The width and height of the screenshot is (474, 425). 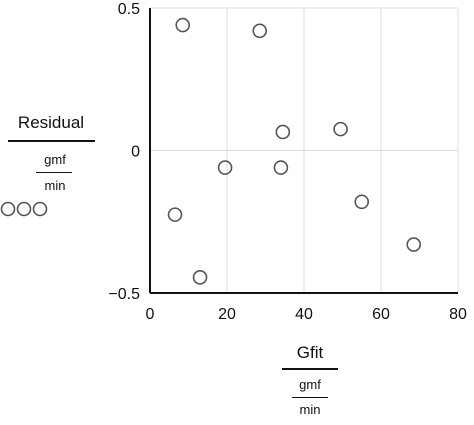 I want to click on x-tick-label: 60, so click(x=381, y=314).